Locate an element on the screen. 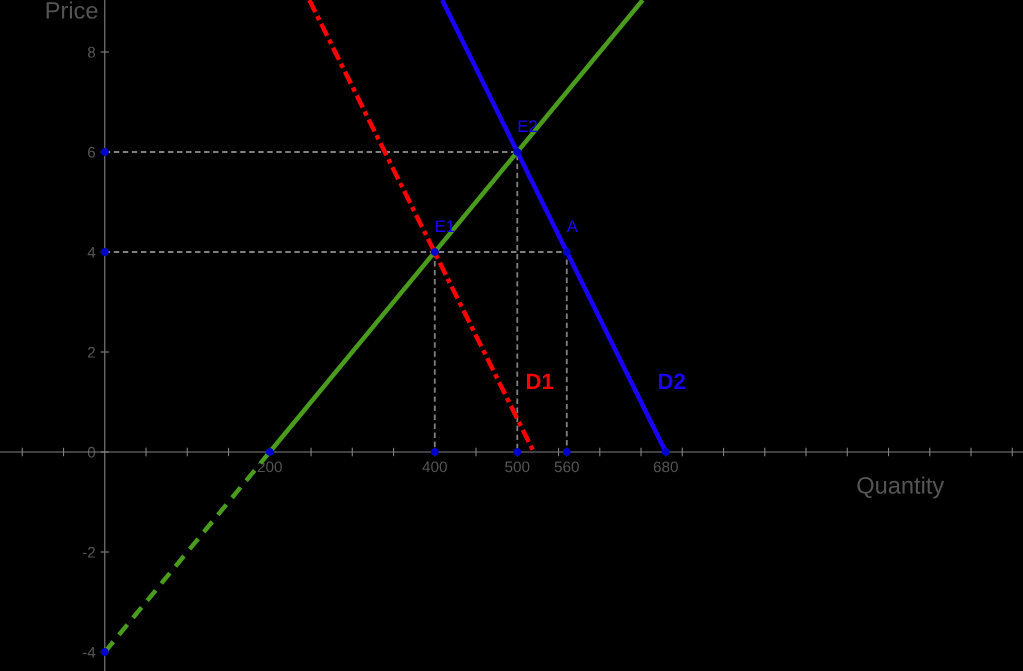 The width and height of the screenshot is (1023, 671). annotation: E2 is located at coordinates (527, 126).